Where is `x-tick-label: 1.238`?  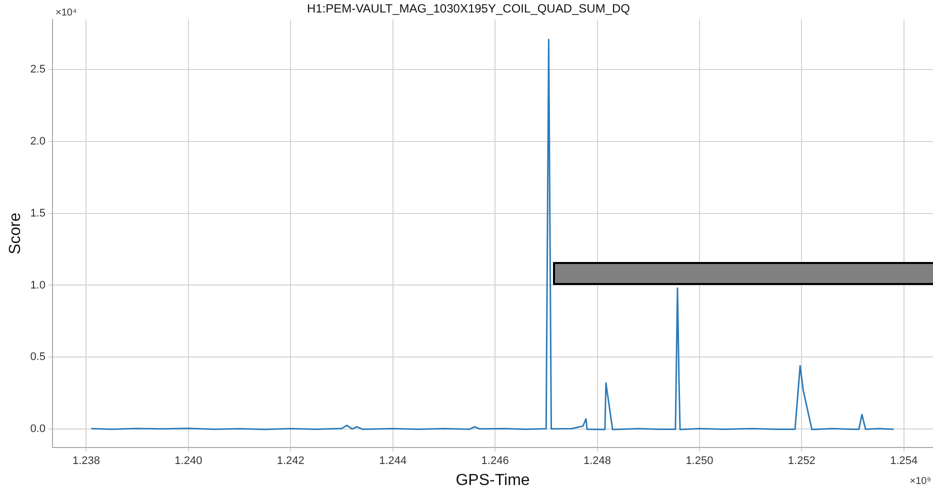
x-tick-label: 1.238 is located at coordinates (86, 461).